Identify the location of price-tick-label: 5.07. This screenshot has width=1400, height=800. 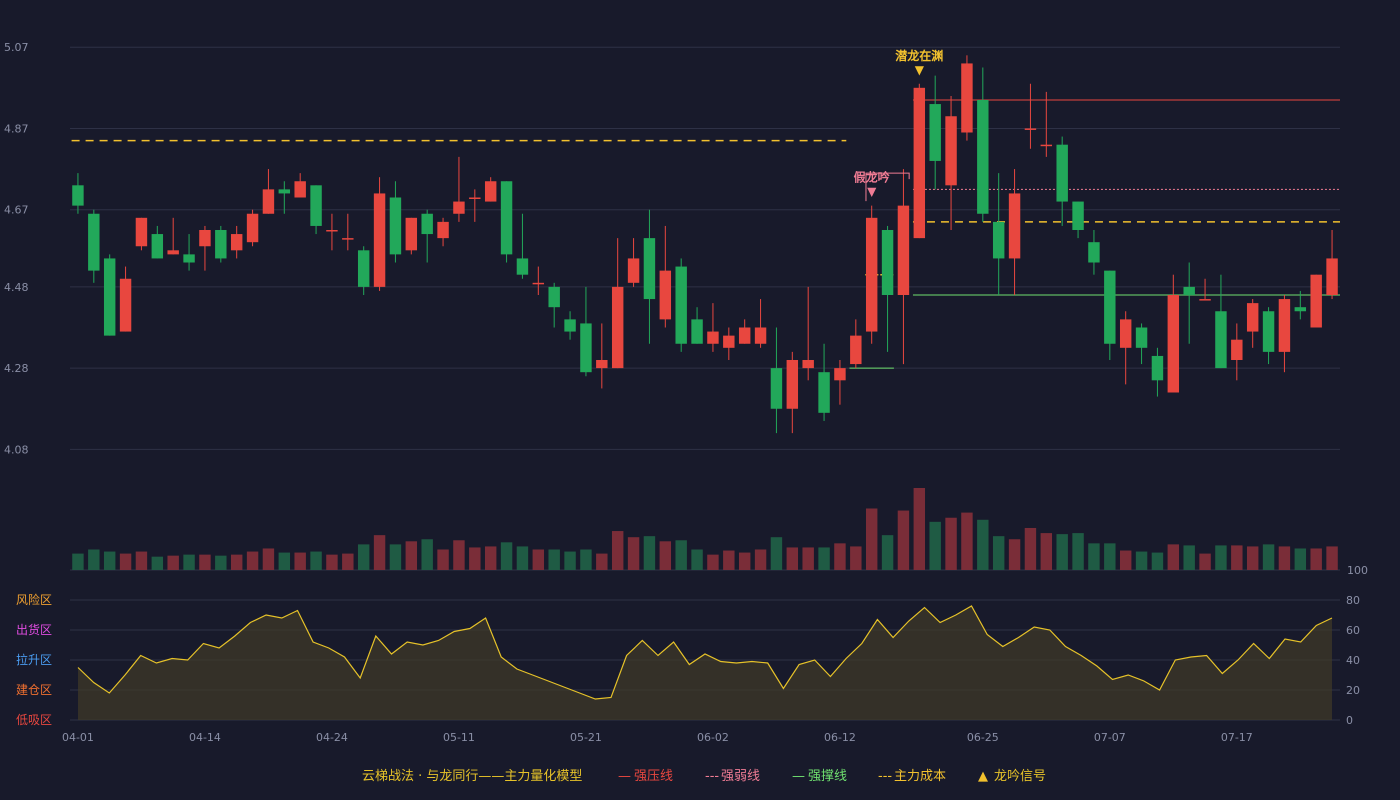
(16, 47).